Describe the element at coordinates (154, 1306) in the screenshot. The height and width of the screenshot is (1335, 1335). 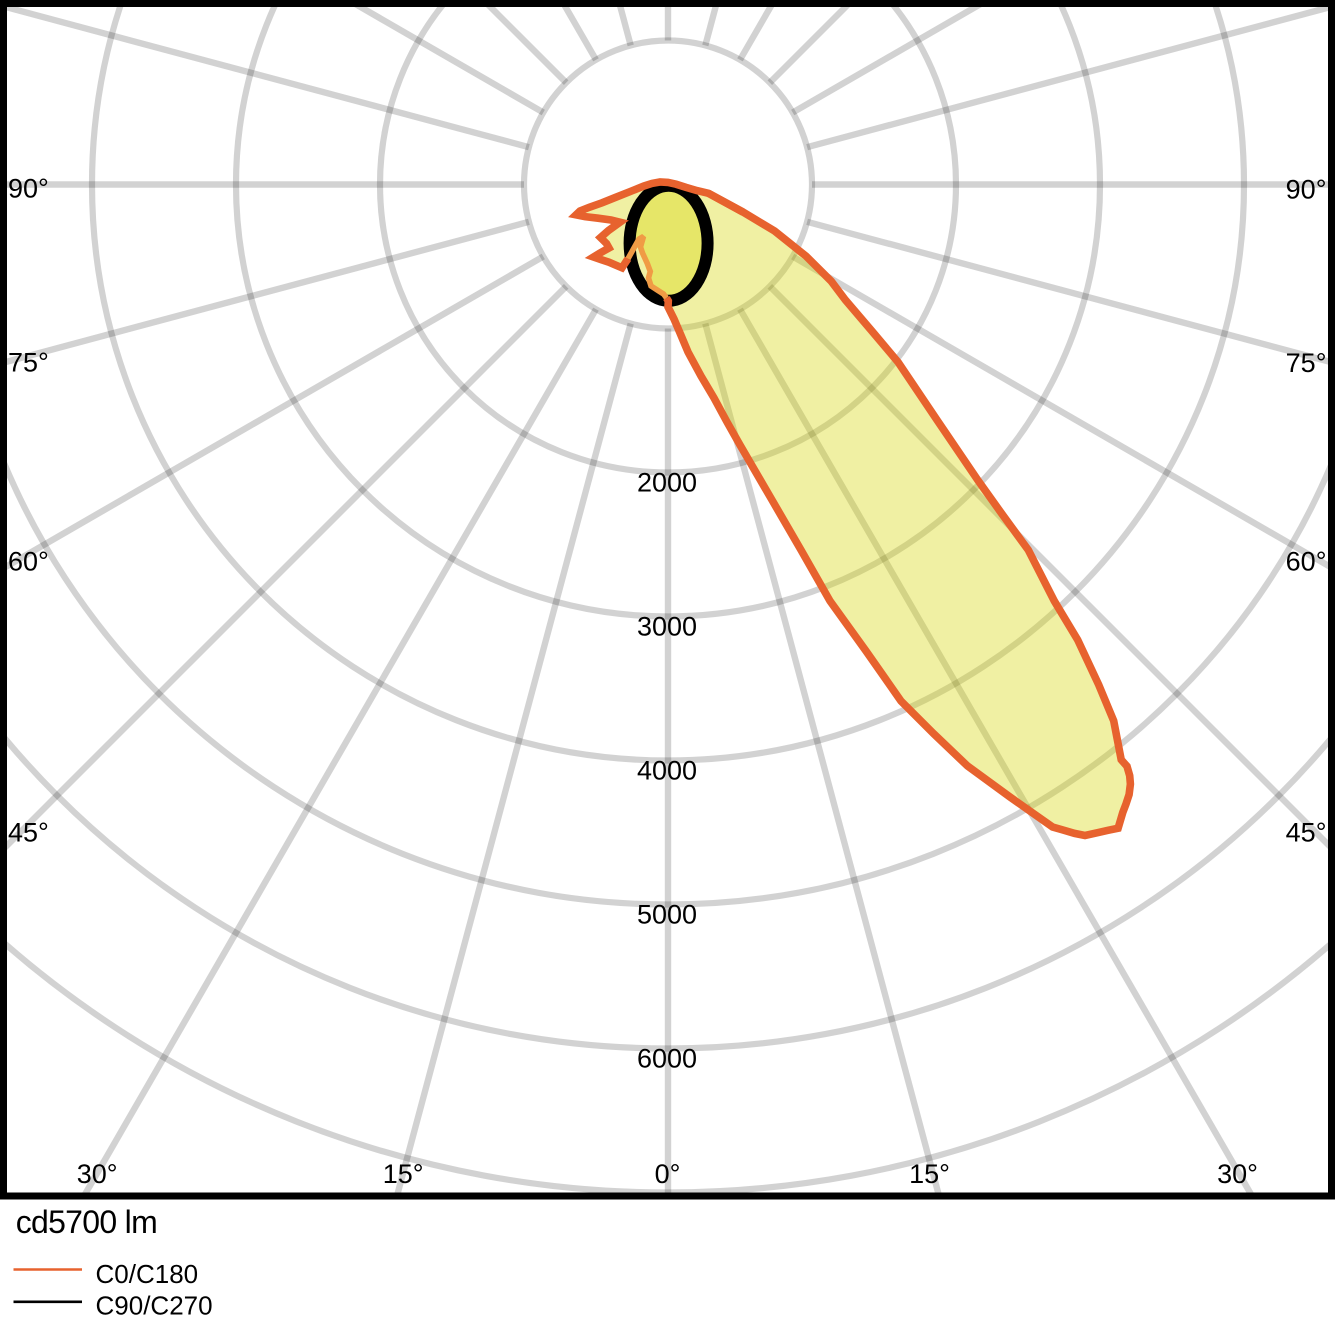
I see `svg-text: C90/C270` at that location.